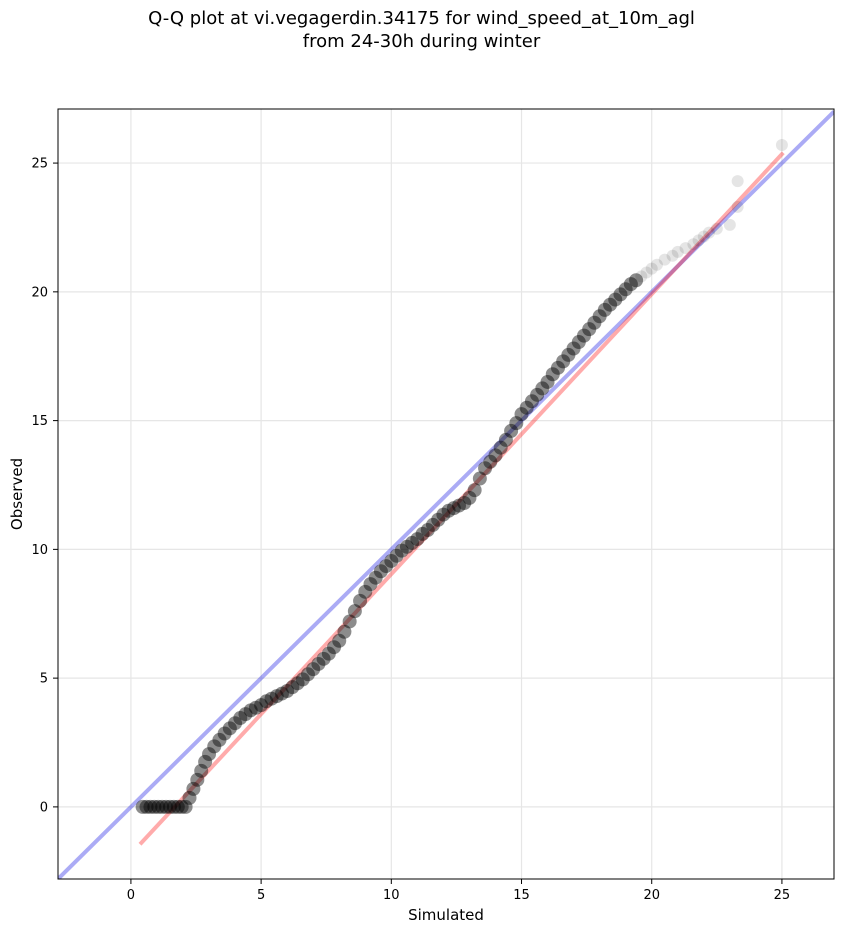  Describe the element at coordinates (421, 41) in the screenshot. I see `chart-subtitle: from 24-30h during winter` at that location.